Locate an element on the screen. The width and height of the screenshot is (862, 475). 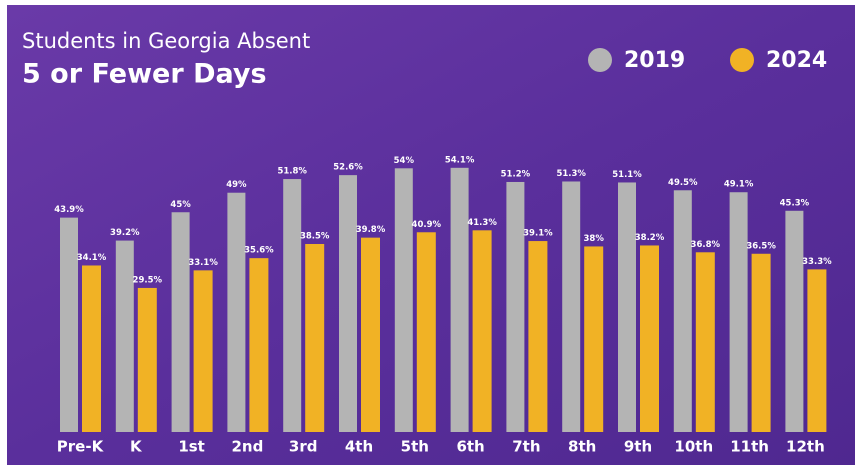
data-label: 49.5% is located at coordinates (683, 183).